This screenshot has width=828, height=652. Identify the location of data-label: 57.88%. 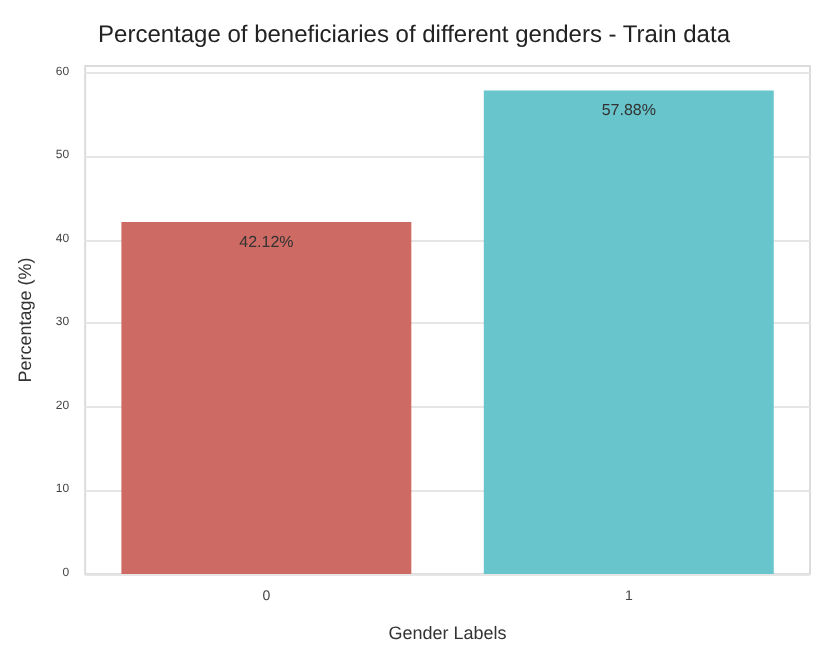
(628, 110).